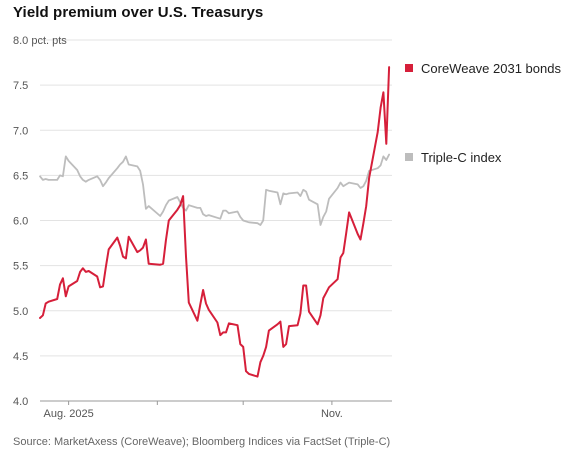 The height and width of the screenshot is (453, 582). What do you see at coordinates (491, 68) in the screenshot?
I see `legend-coreweave-label: CoreWeave 2031 bonds` at bounding box center [491, 68].